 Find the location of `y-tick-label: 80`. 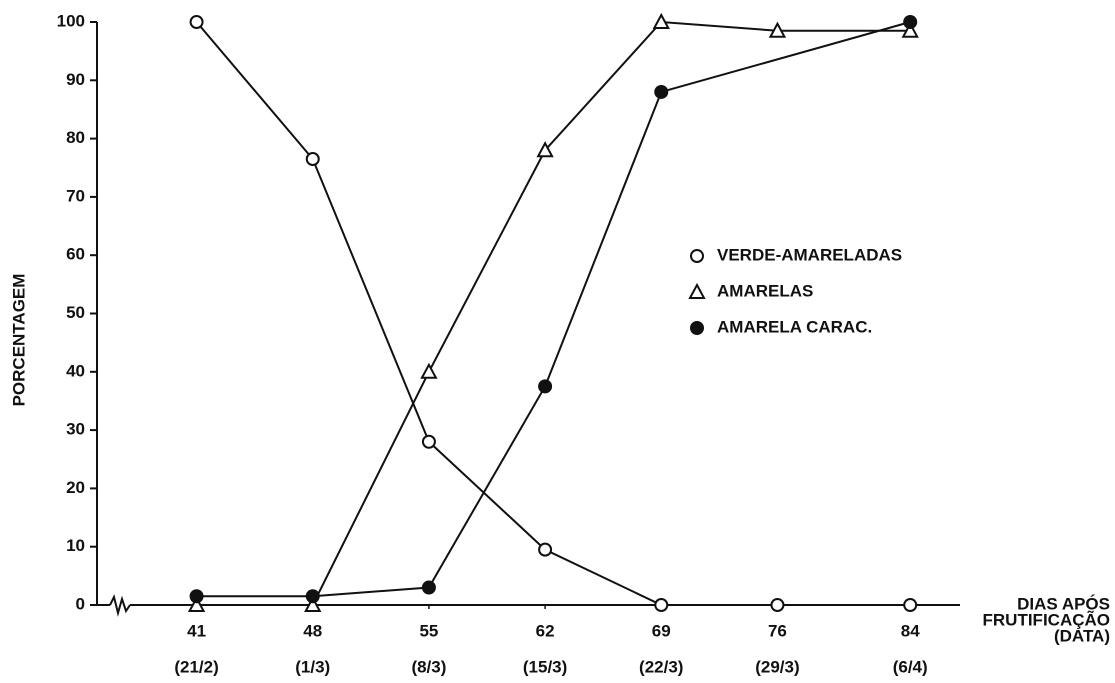

y-tick-label: 80 is located at coordinates (75, 137).